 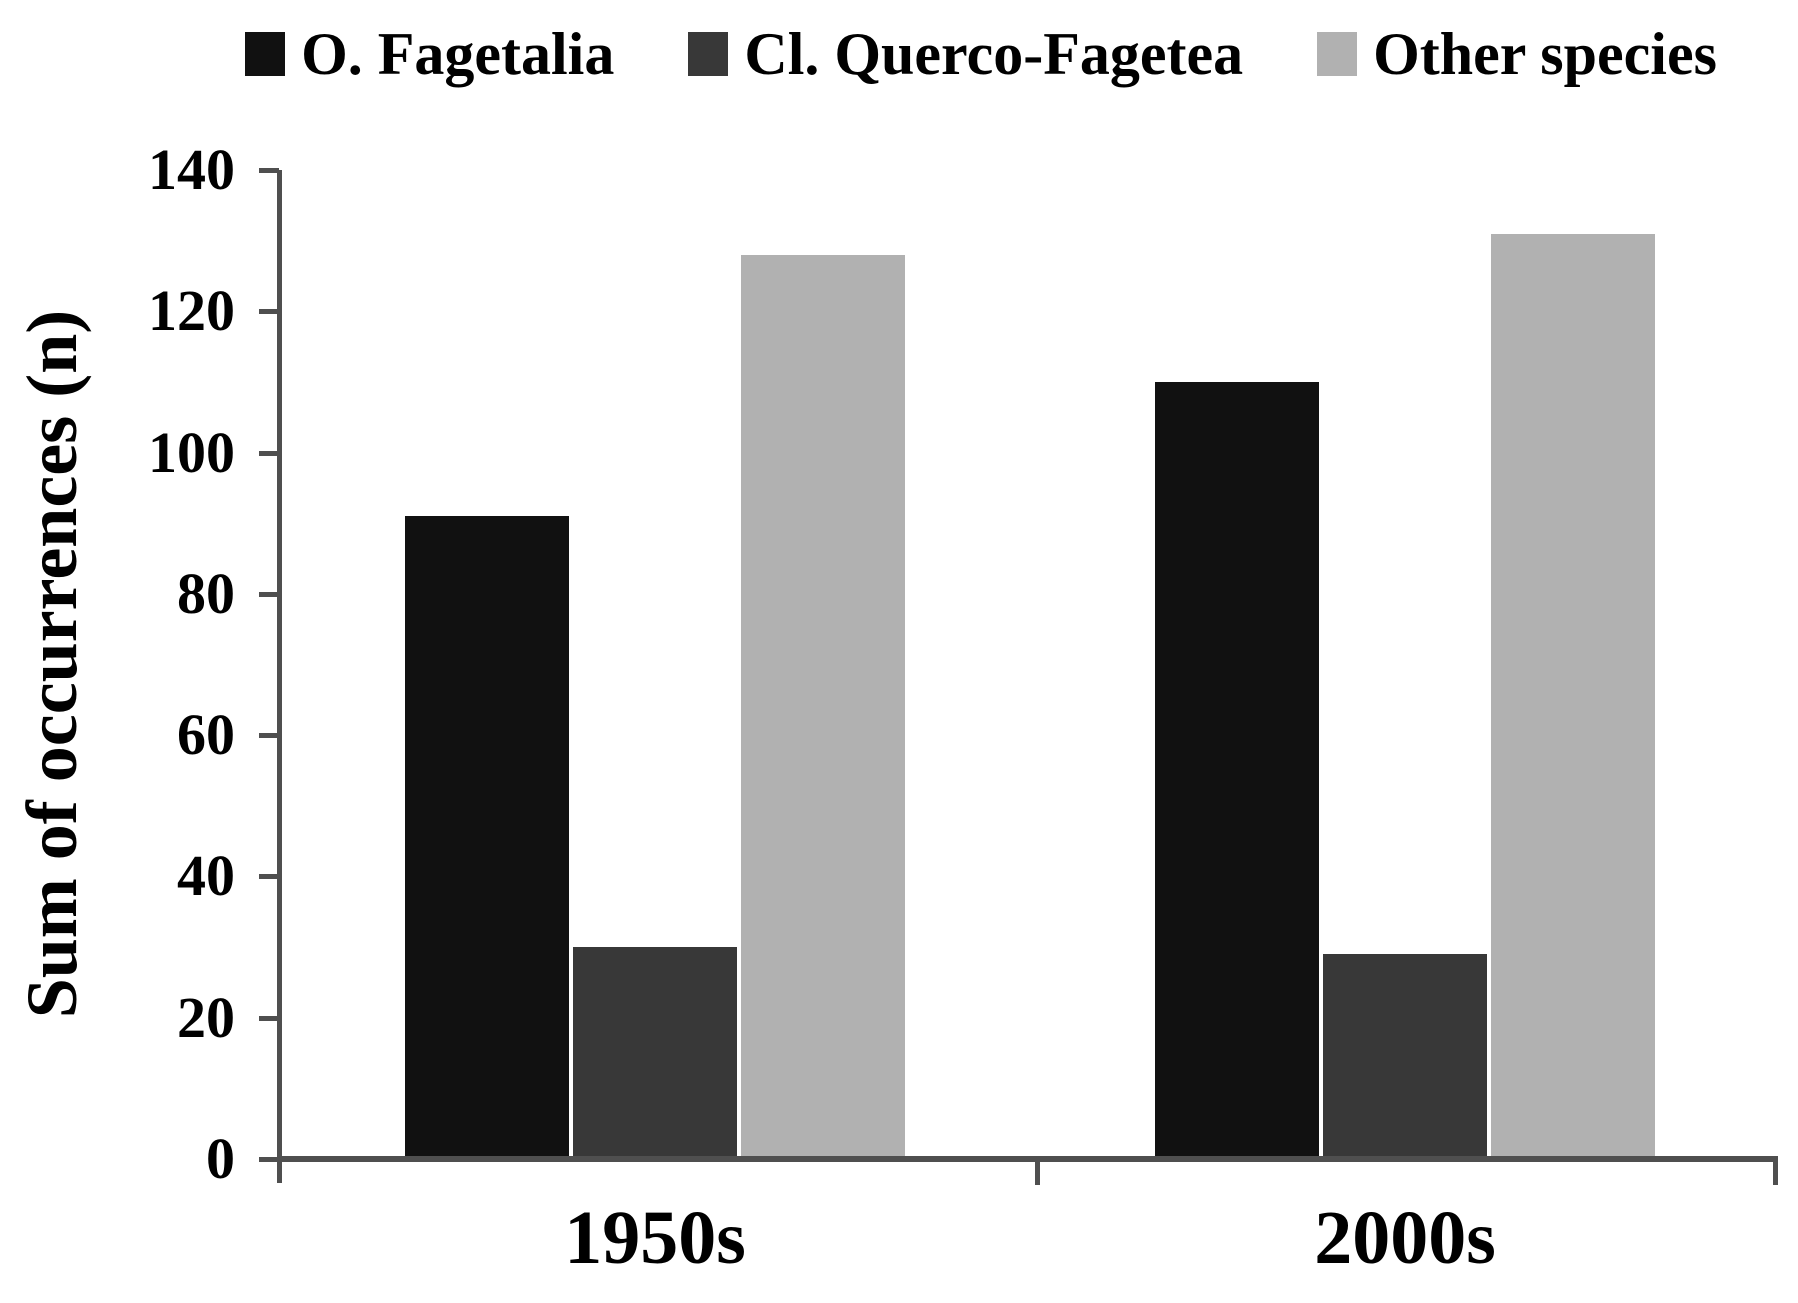 I want to click on y-tick-label-20: 20, so click(x=206, y=1017).